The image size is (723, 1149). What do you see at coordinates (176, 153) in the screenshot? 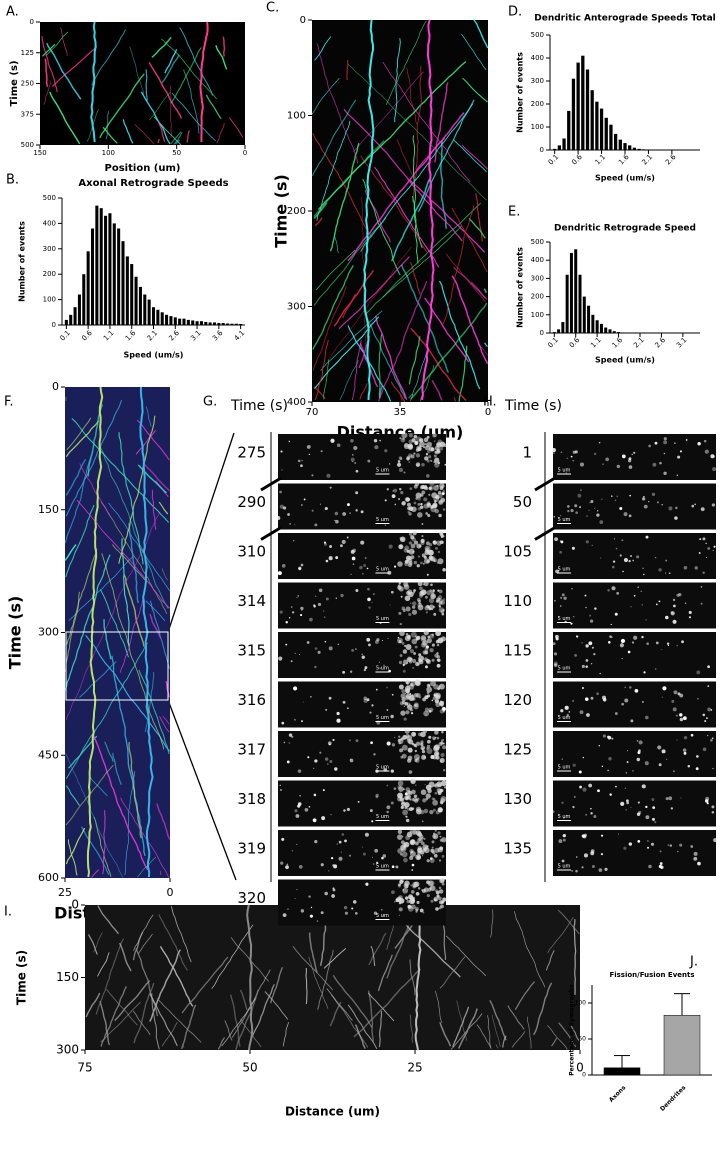
I see `x-tick-label: 50` at bounding box center [176, 153].